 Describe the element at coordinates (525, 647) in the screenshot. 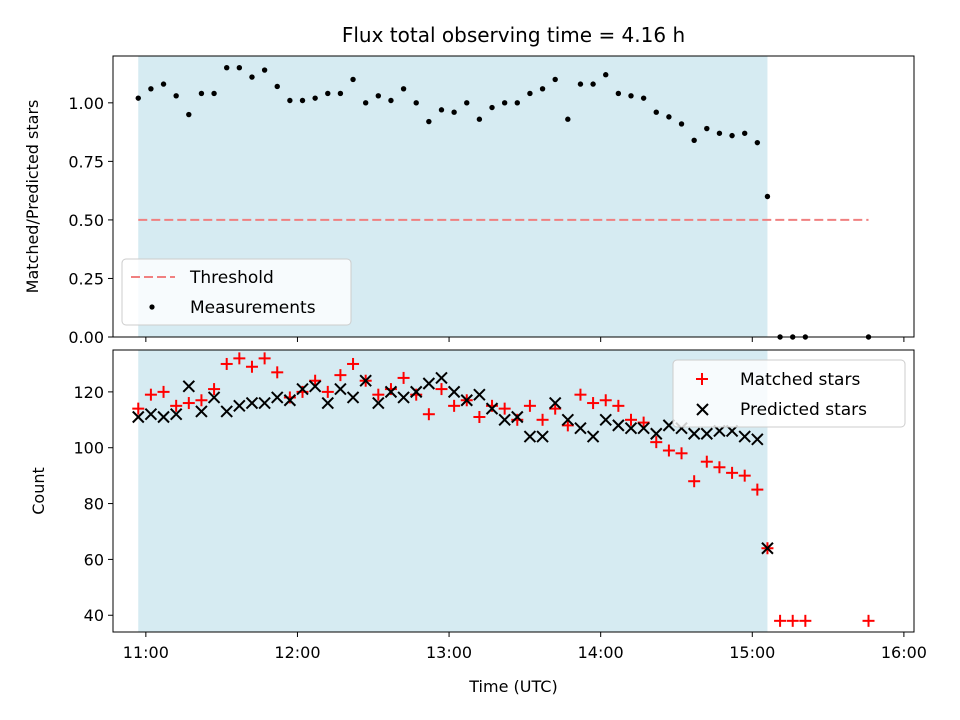

I see `bottom-x-ticks: 11:00 12:00 13:00 14:00 15:00 16:00` at that location.